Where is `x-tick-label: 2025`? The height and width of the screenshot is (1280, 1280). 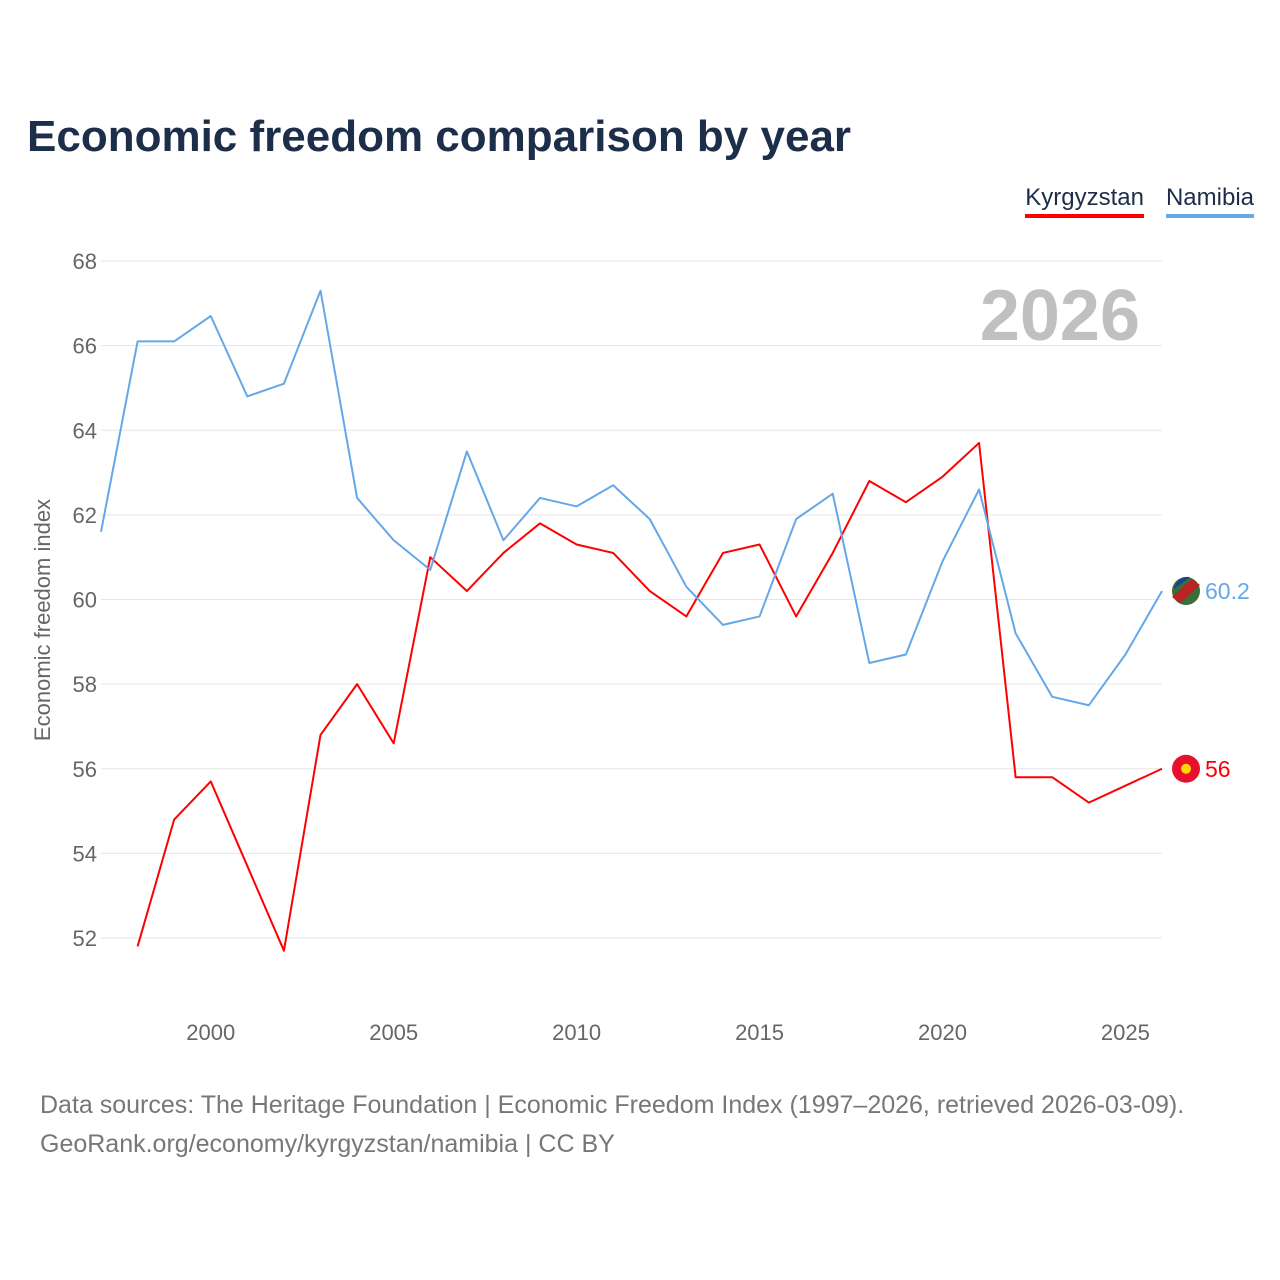 x-tick-label: 2025 is located at coordinates (1125, 1032).